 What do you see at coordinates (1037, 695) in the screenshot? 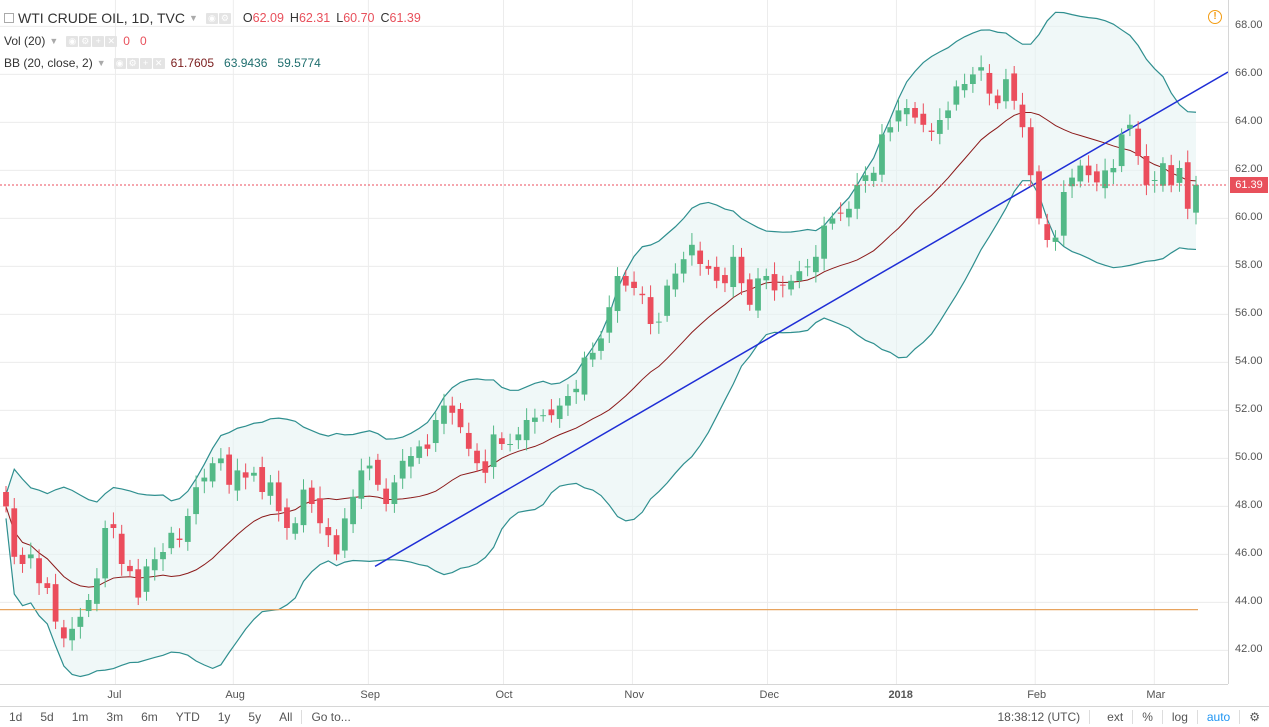
I see `time-axis-label: Feb` at bounding box center [1037, 695].